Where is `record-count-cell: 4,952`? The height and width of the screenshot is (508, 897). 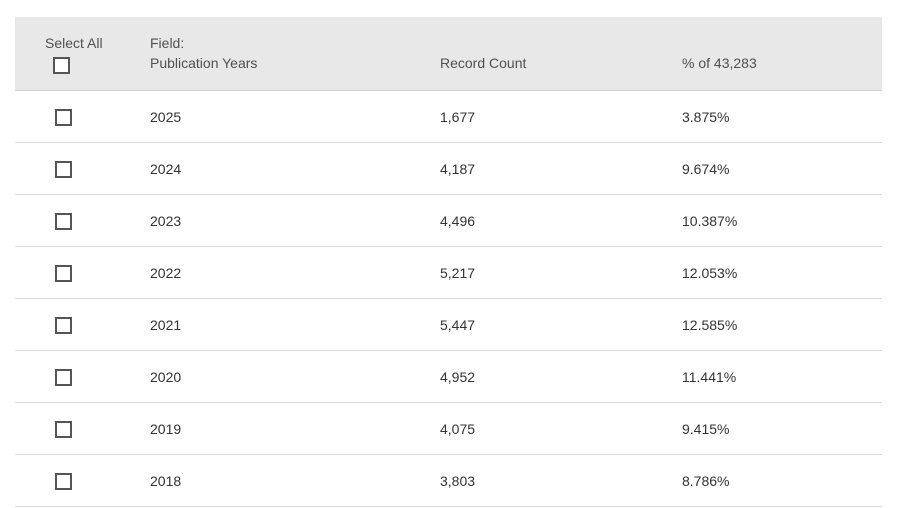
record-count-cell: 4,952 is located at coordinates (458, 377).